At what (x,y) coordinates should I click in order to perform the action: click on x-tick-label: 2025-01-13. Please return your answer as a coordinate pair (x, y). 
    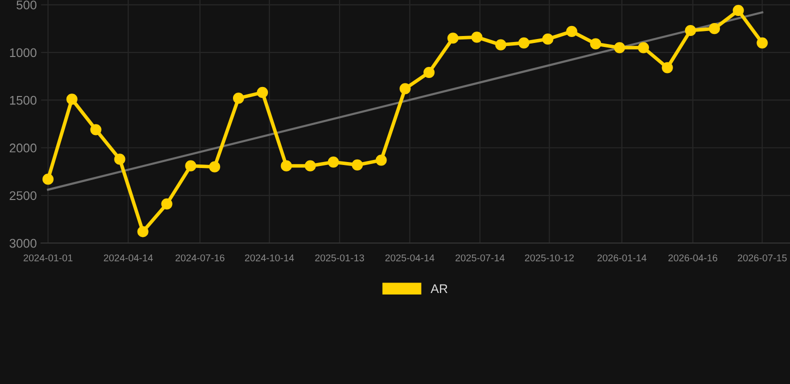
    Looking at the image, I should click on (339, 258).